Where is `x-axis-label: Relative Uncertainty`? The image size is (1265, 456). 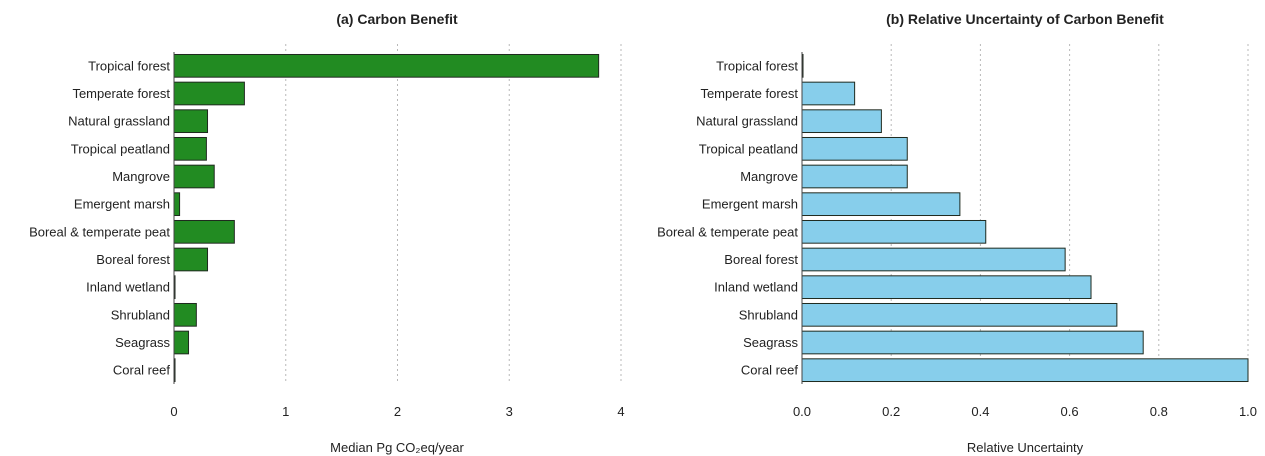 x-axis-label: Relative Uncertainty is located at coordinates (1025, 447).